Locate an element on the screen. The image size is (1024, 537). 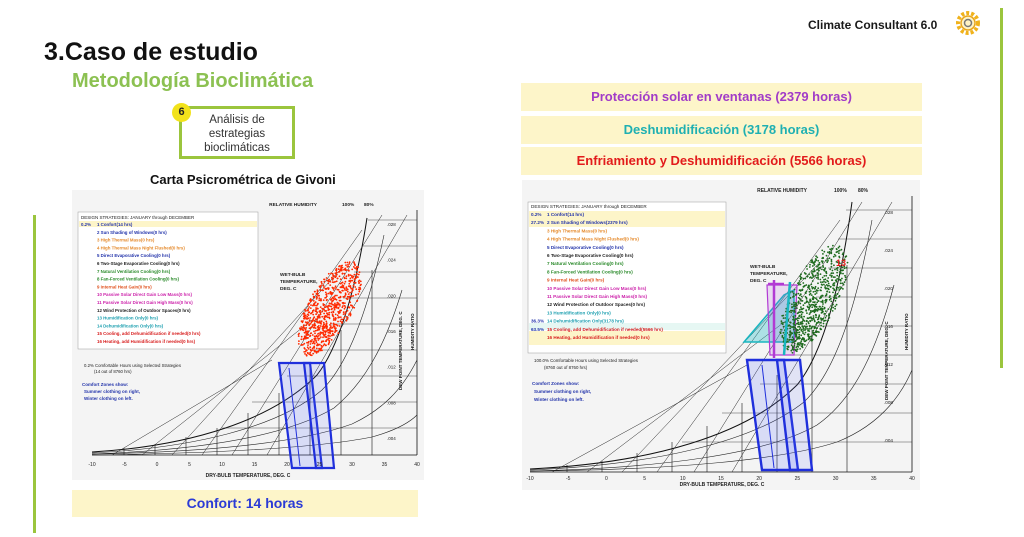
legend-item: 9 Internal Heat Gain(0 hrs) is located at coordinates (124, 286).